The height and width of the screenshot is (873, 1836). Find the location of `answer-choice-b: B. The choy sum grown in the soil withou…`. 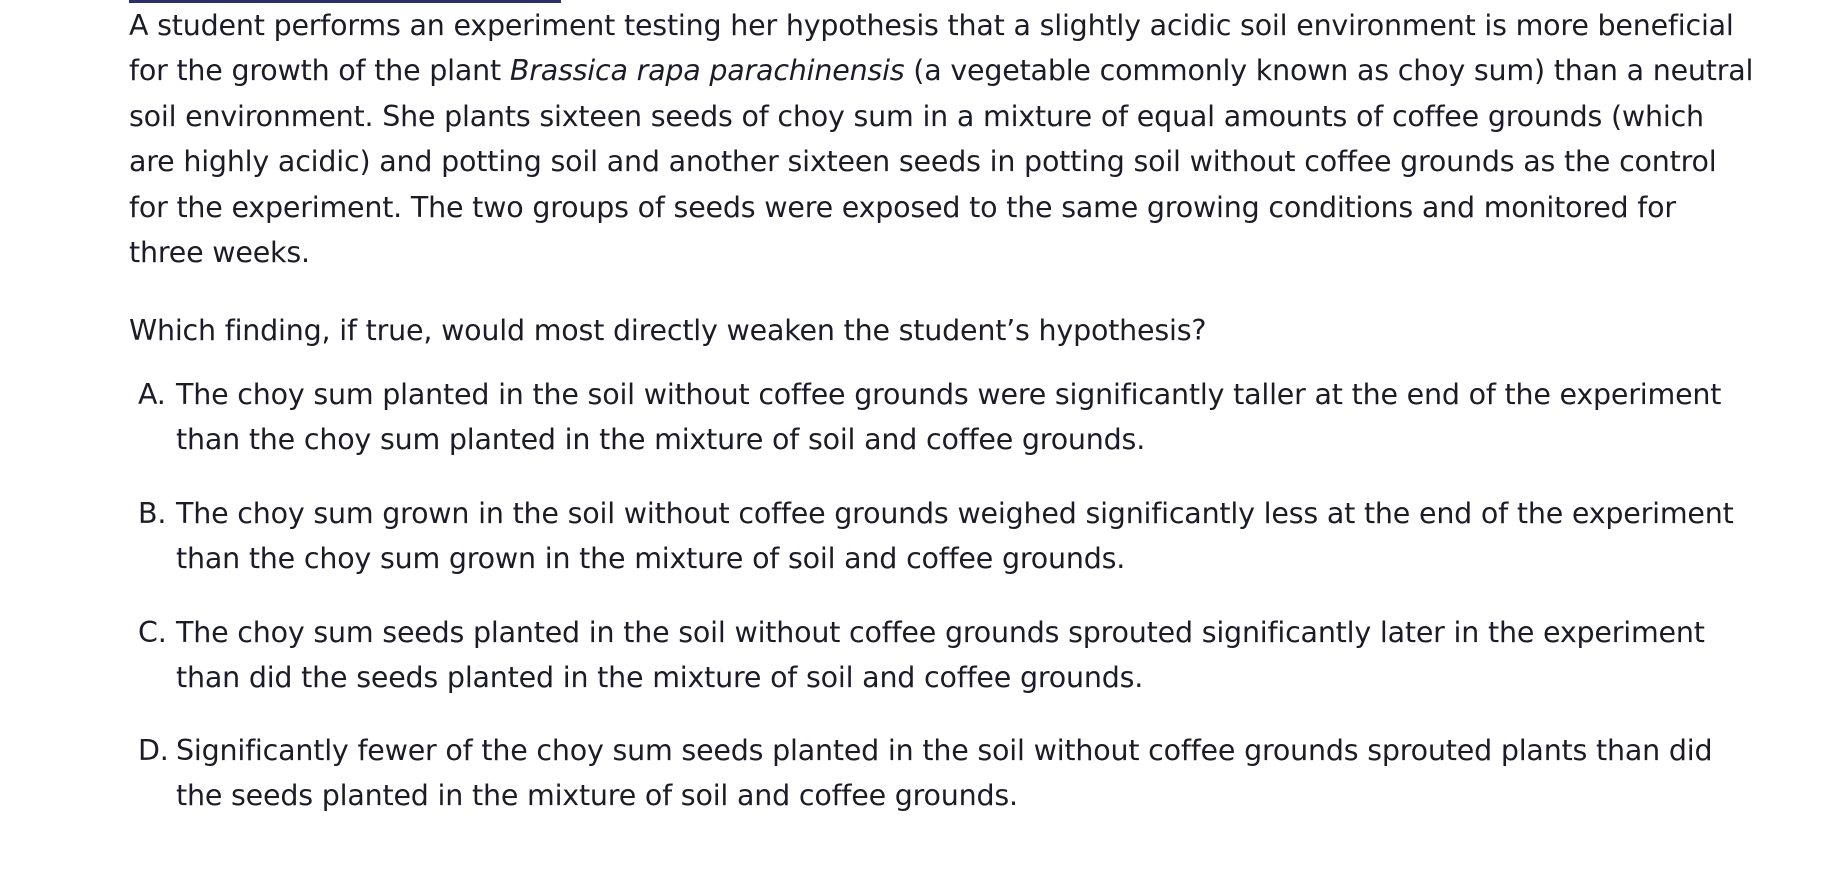

answer-choice-b: B. The choy sum grown in the soil withou… is located at coordinates (943, 536).